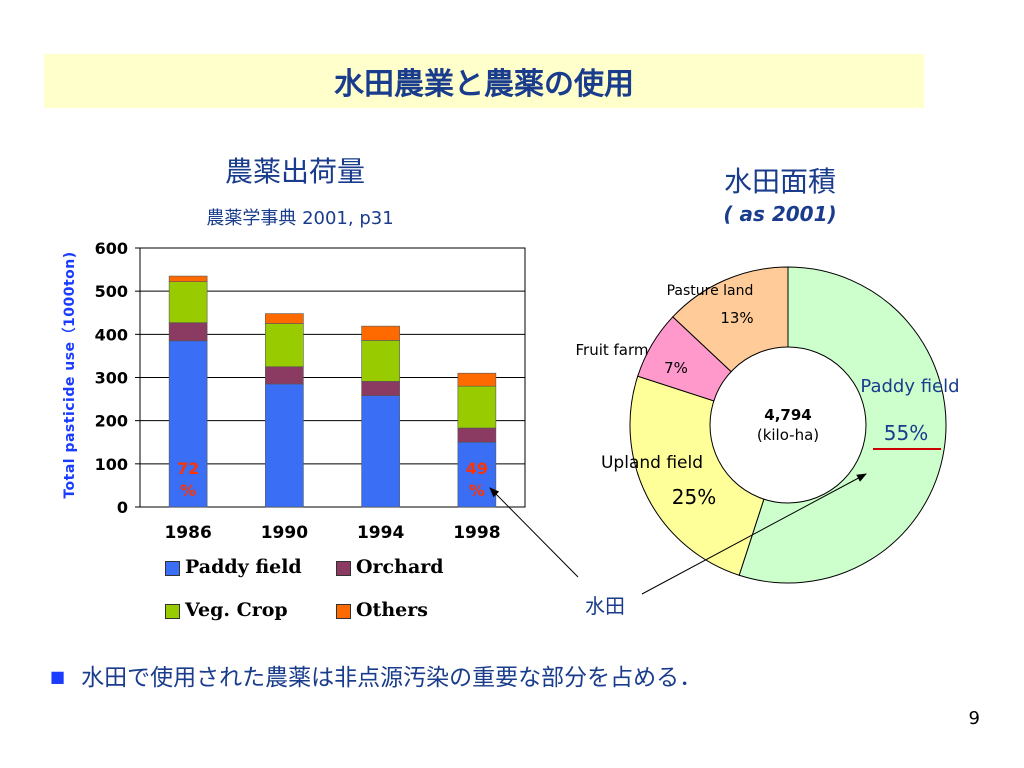 The image size is (1024, 768). Describe the element at coordinates (477, 468) in the screenshot. I see `bar-annotation-line1: 49` at that location.